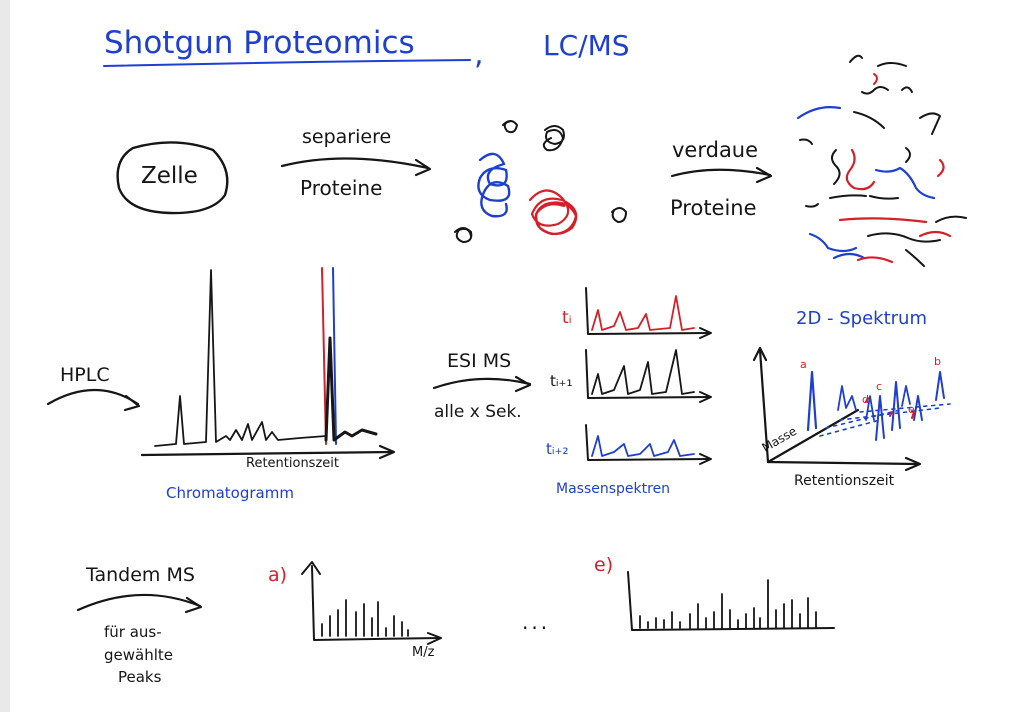  What do you see at coordinates (387, 452) in the screenshot?
I see `chromatogram-axis-head` at bounding box center [387, 452].